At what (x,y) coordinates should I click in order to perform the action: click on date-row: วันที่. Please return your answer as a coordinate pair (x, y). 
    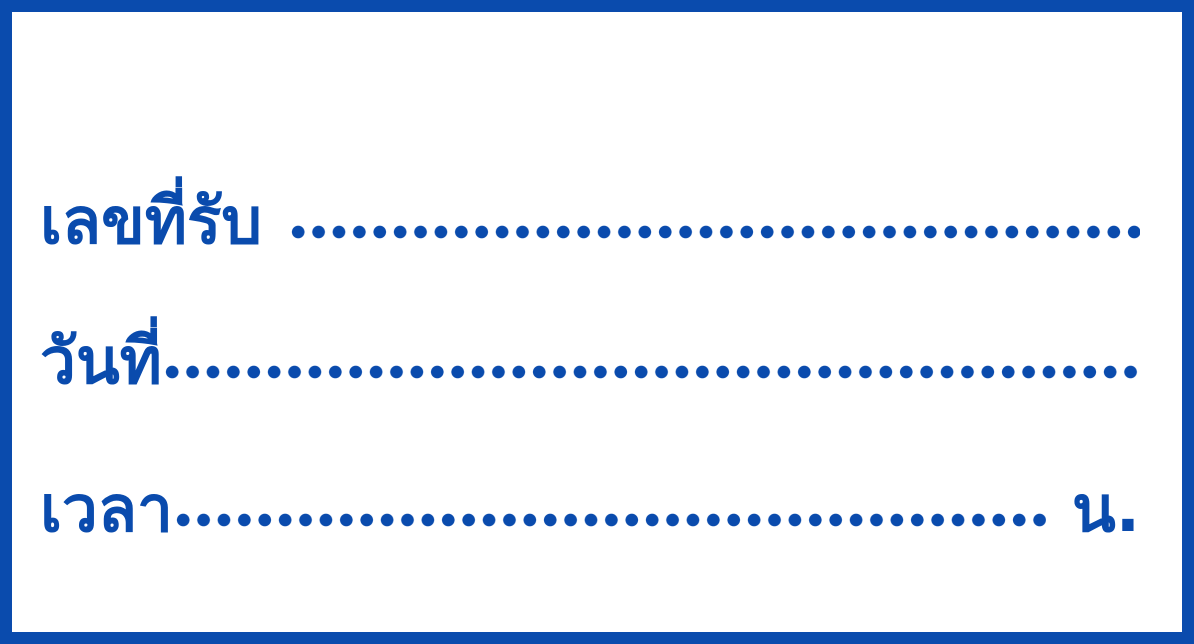
    Looking at the image, I should click on (590, 348).